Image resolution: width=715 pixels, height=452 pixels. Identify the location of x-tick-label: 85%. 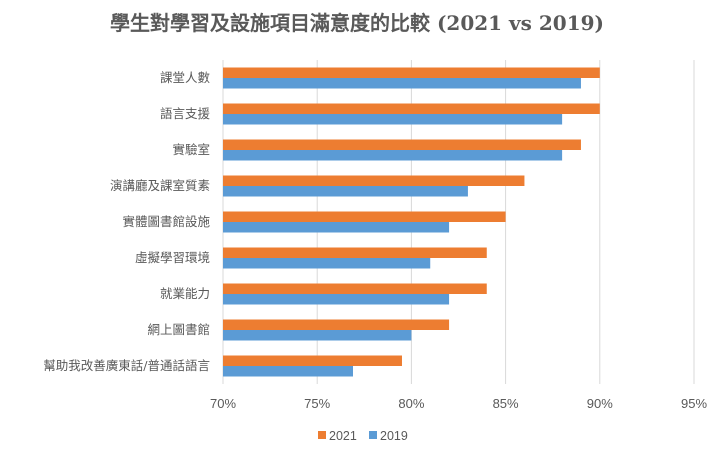
(506, 403).